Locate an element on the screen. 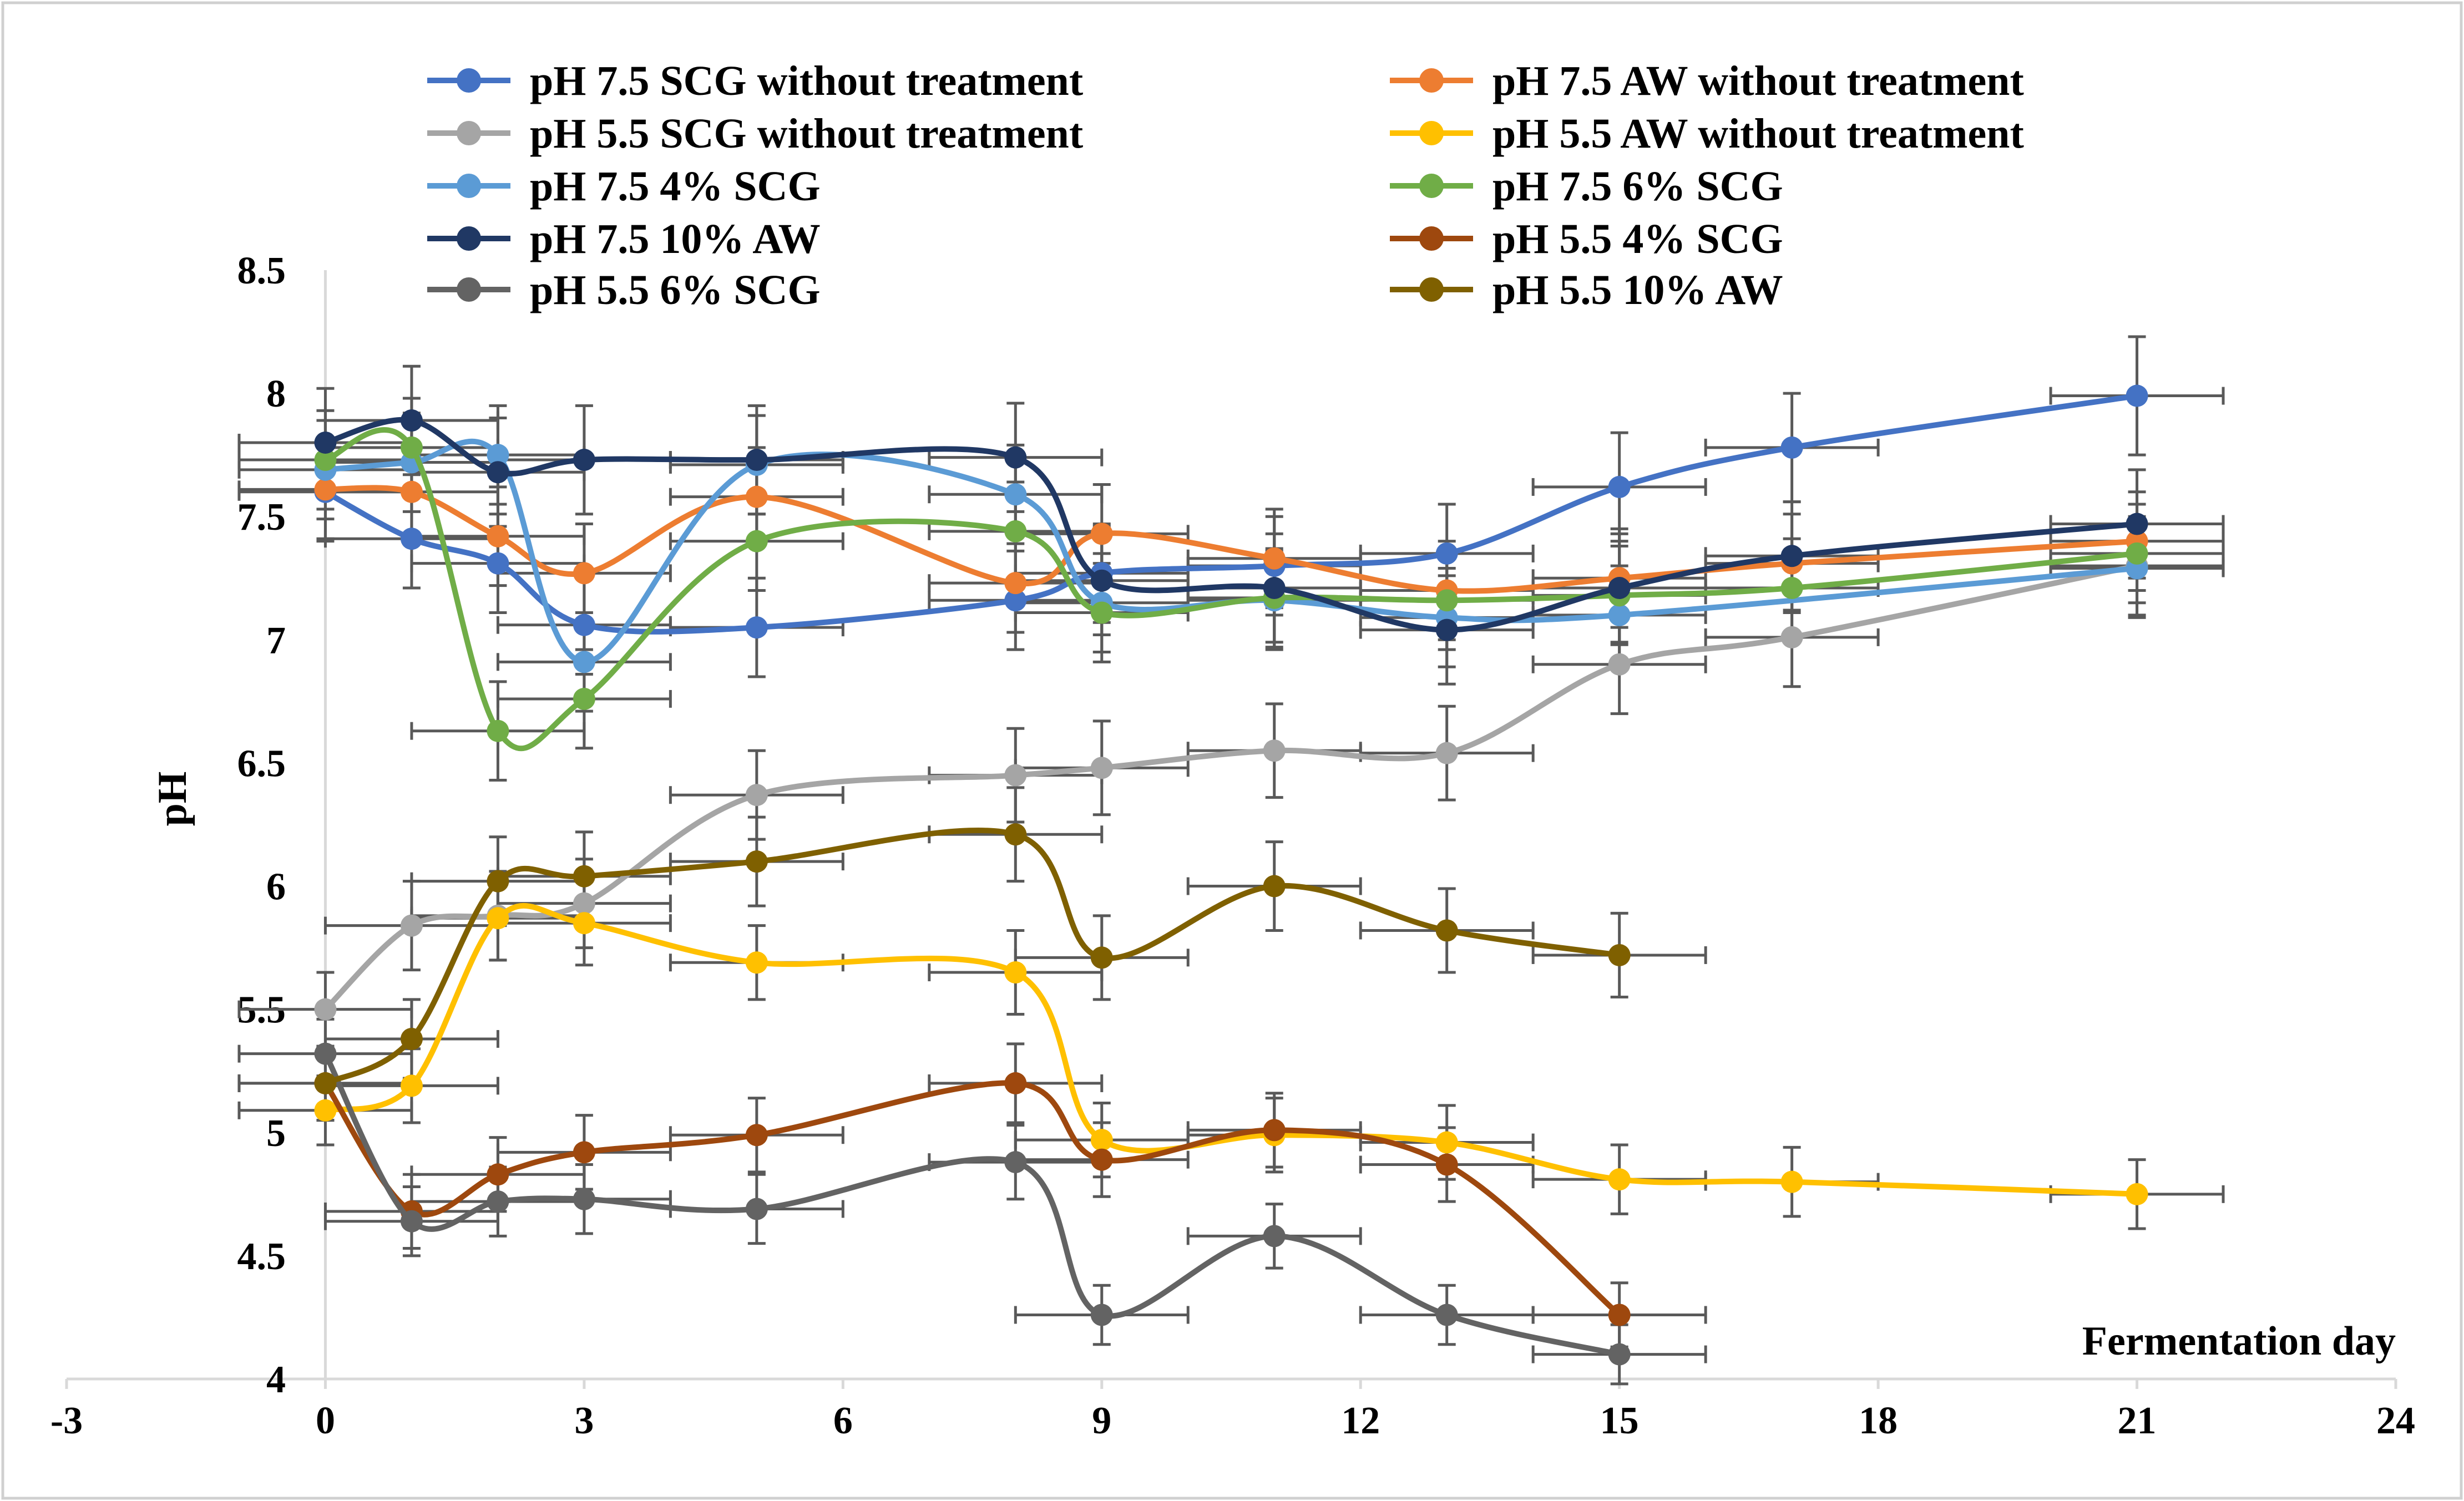 The image size is (2464, 1501). legend-label: pH 5.5 10% AW is located at coordinates (1637, 290).